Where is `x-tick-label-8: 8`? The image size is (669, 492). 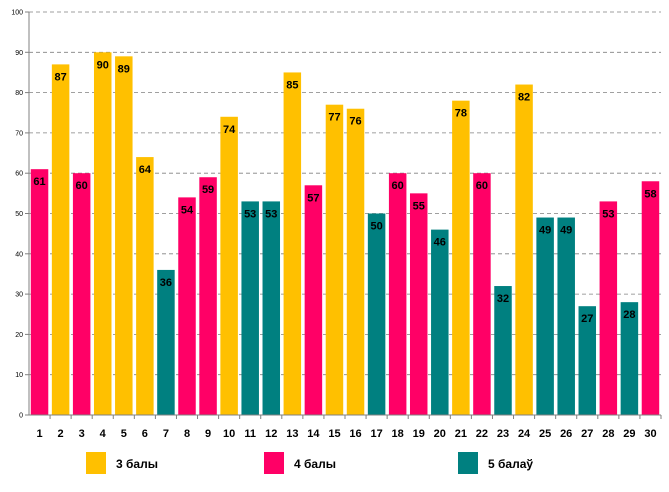 x-tick-label-8: 8 is located at coordinates (187, 434).